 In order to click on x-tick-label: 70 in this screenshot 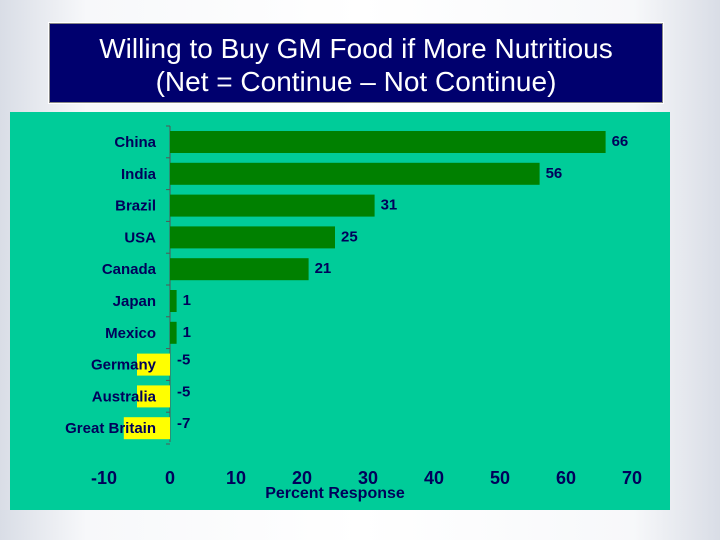, I will do `click(632, 478)`.